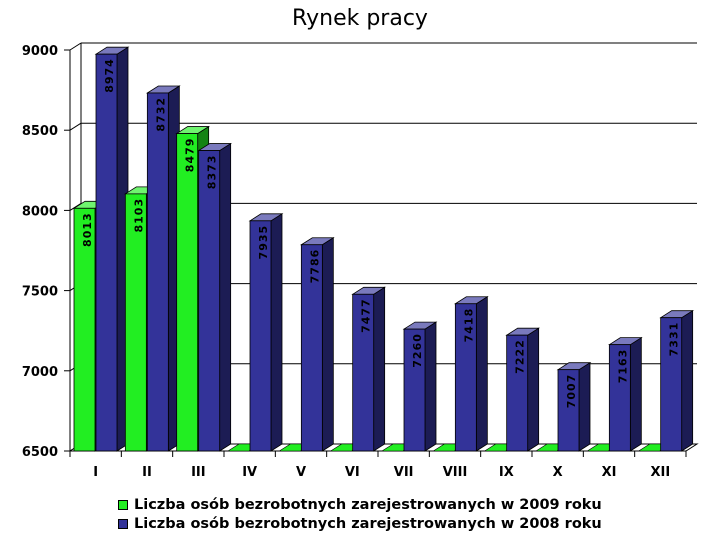  Describe the element at coordinates (263, 242) in the screenshot. I see `data-label: 7935` at that location.